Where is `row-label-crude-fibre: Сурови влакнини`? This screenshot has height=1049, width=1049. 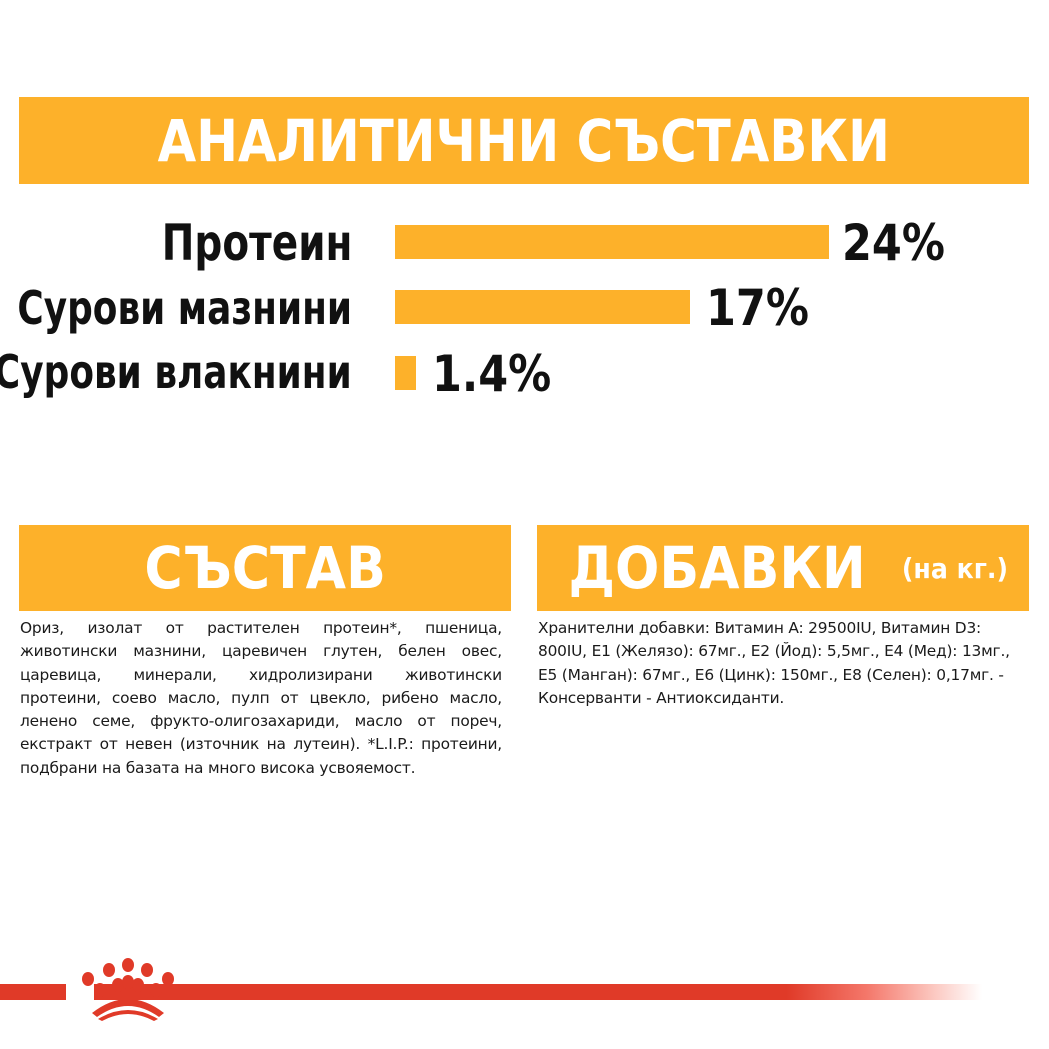
row-label-crude-fibre: Сурови влакнини is located at coordinates (176, 372).